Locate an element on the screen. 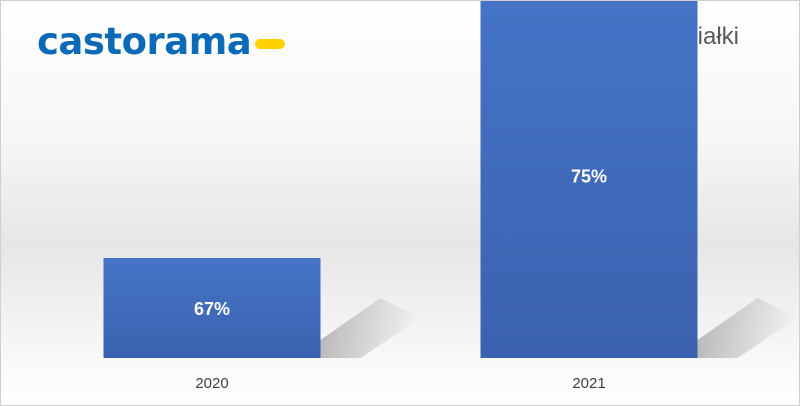 This screenshot has height=406, width=800. data-label-2021: 75% is located at coordinates (589, 177).